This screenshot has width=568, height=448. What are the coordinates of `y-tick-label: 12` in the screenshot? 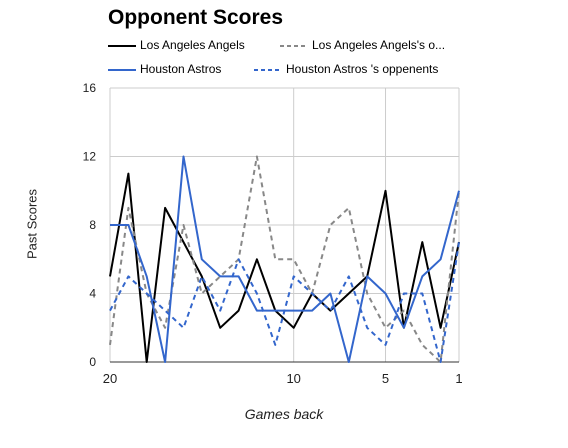 It's located at (90, 157).